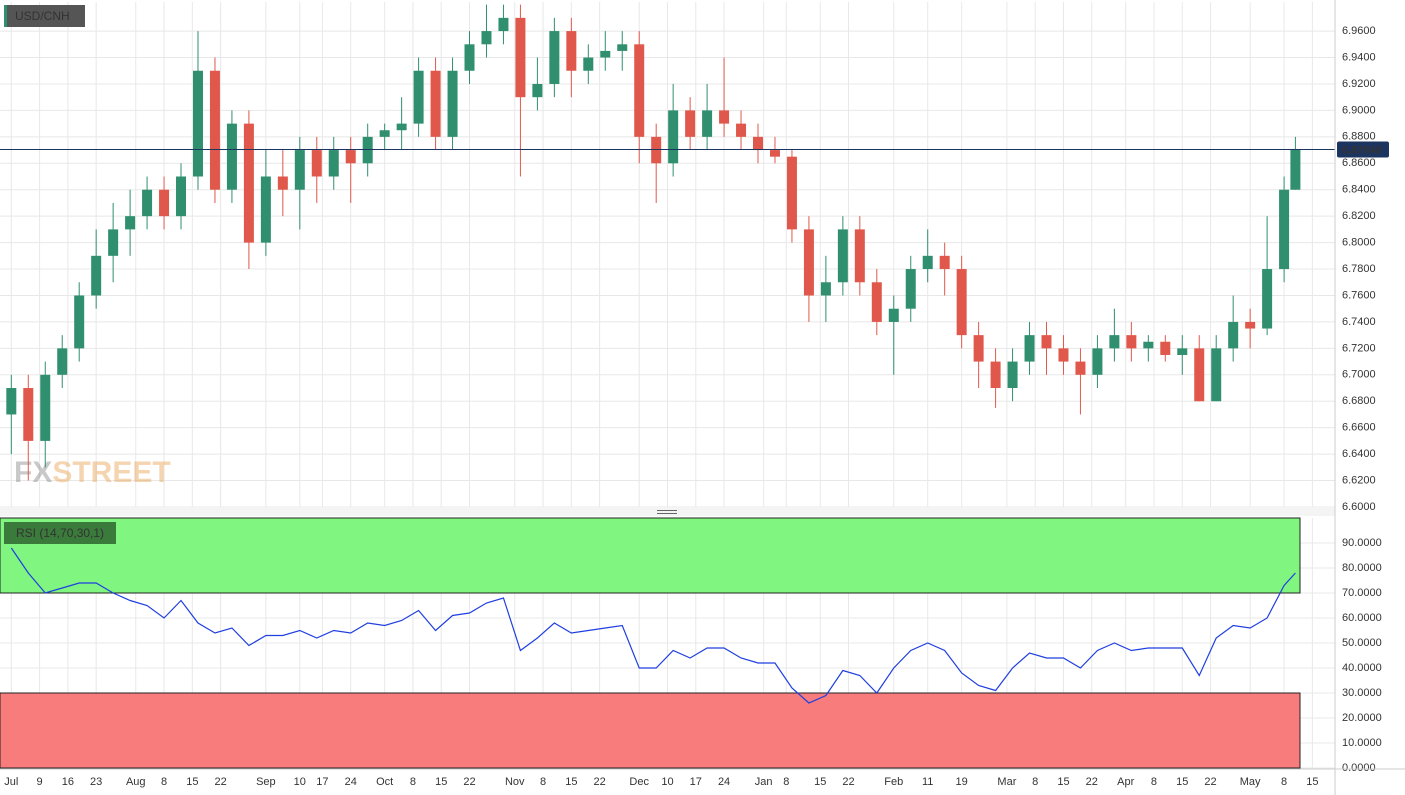  I want to click on y-tick-label: 6.8200, so click(1359, 216).